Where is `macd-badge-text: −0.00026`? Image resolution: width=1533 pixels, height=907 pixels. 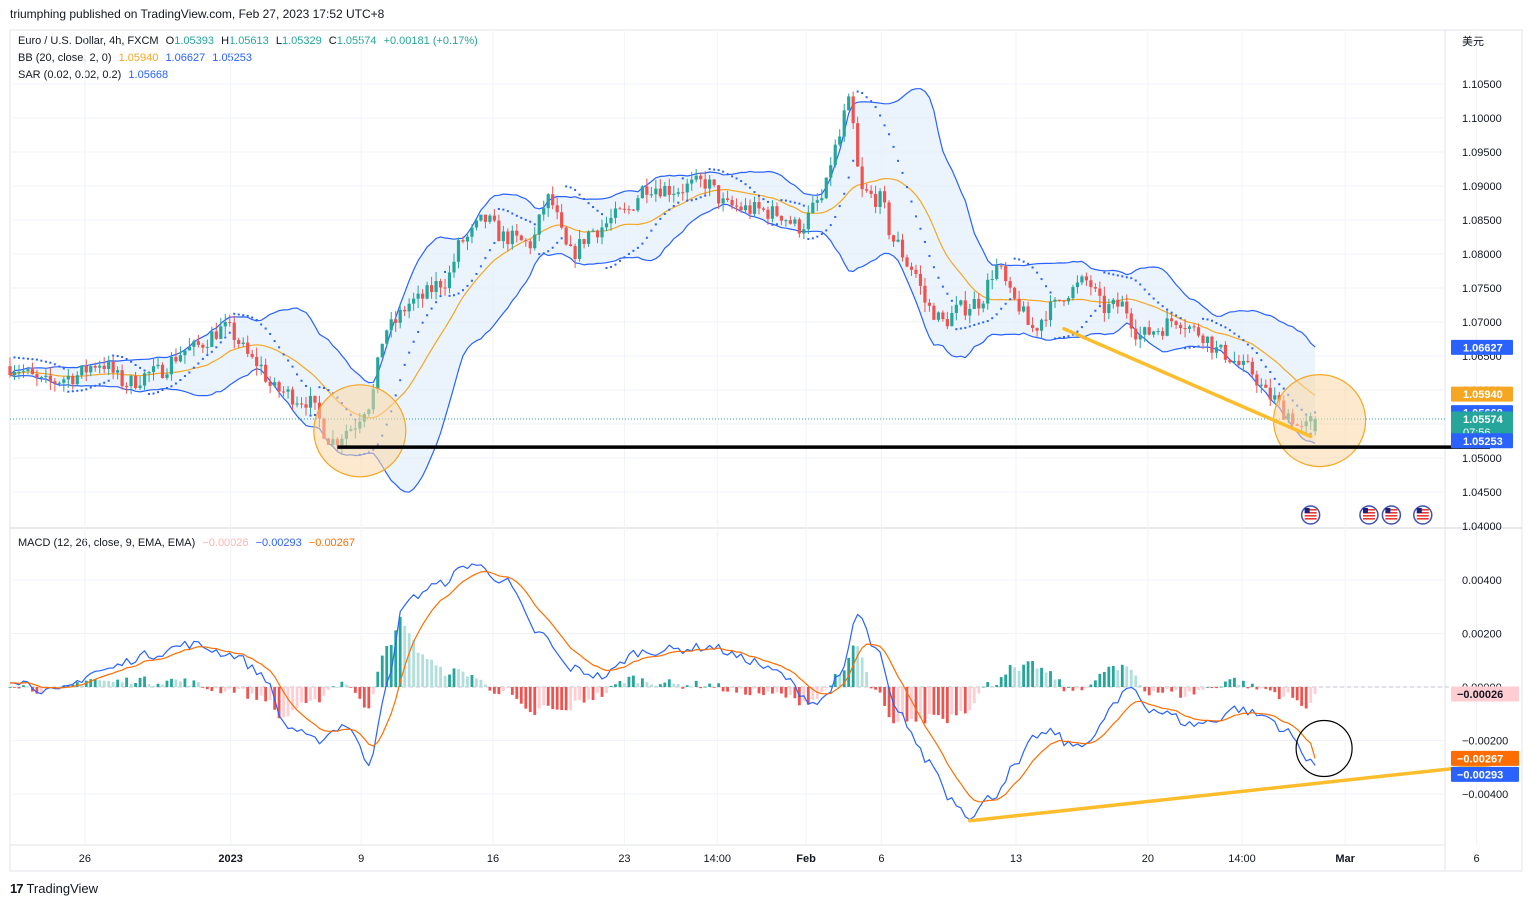
macd-badge-text: −0.00026 is located at coordinates (1480, 695).